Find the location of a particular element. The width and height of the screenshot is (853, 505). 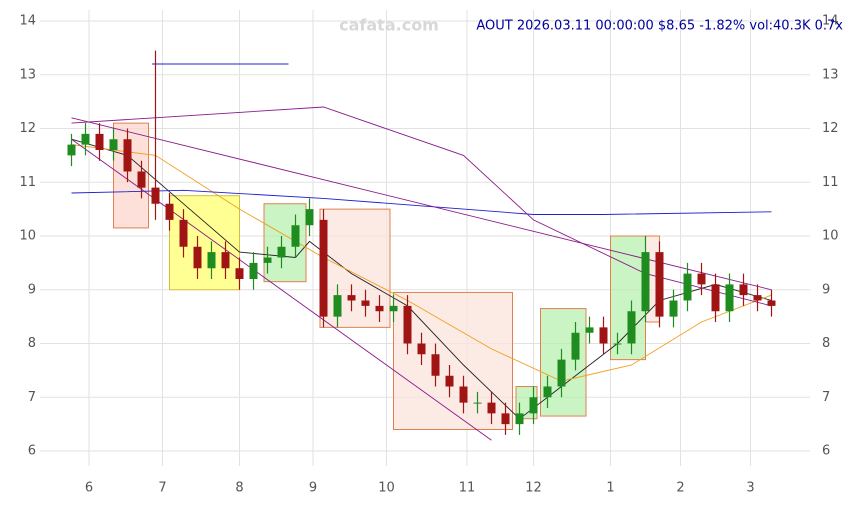

y-tick-label: 9 is located at coordinates (32, 289).